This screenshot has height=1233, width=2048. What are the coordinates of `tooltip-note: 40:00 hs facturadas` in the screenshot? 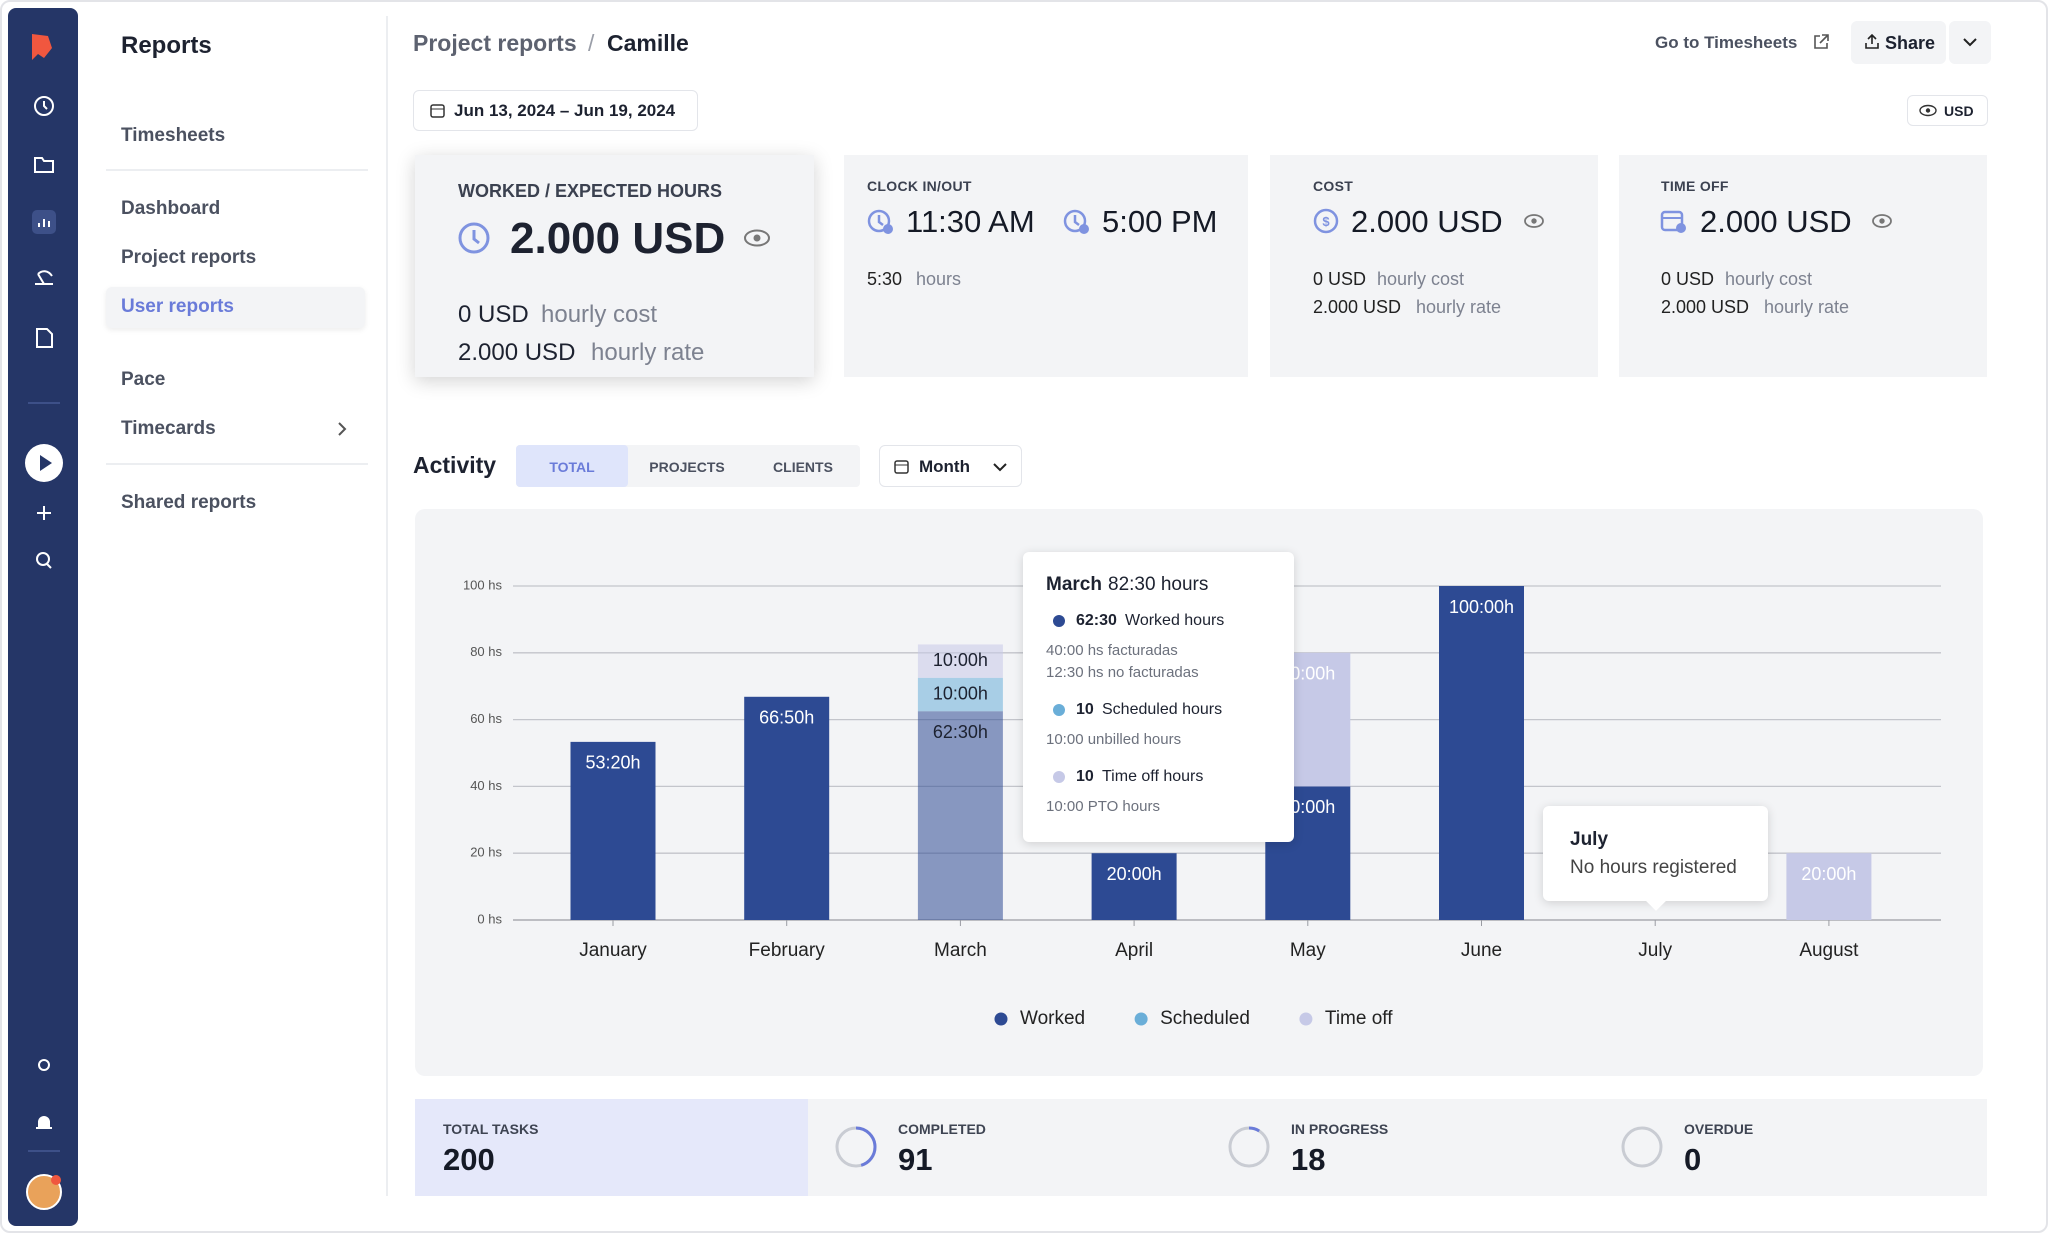 It's located at (1112, 650).